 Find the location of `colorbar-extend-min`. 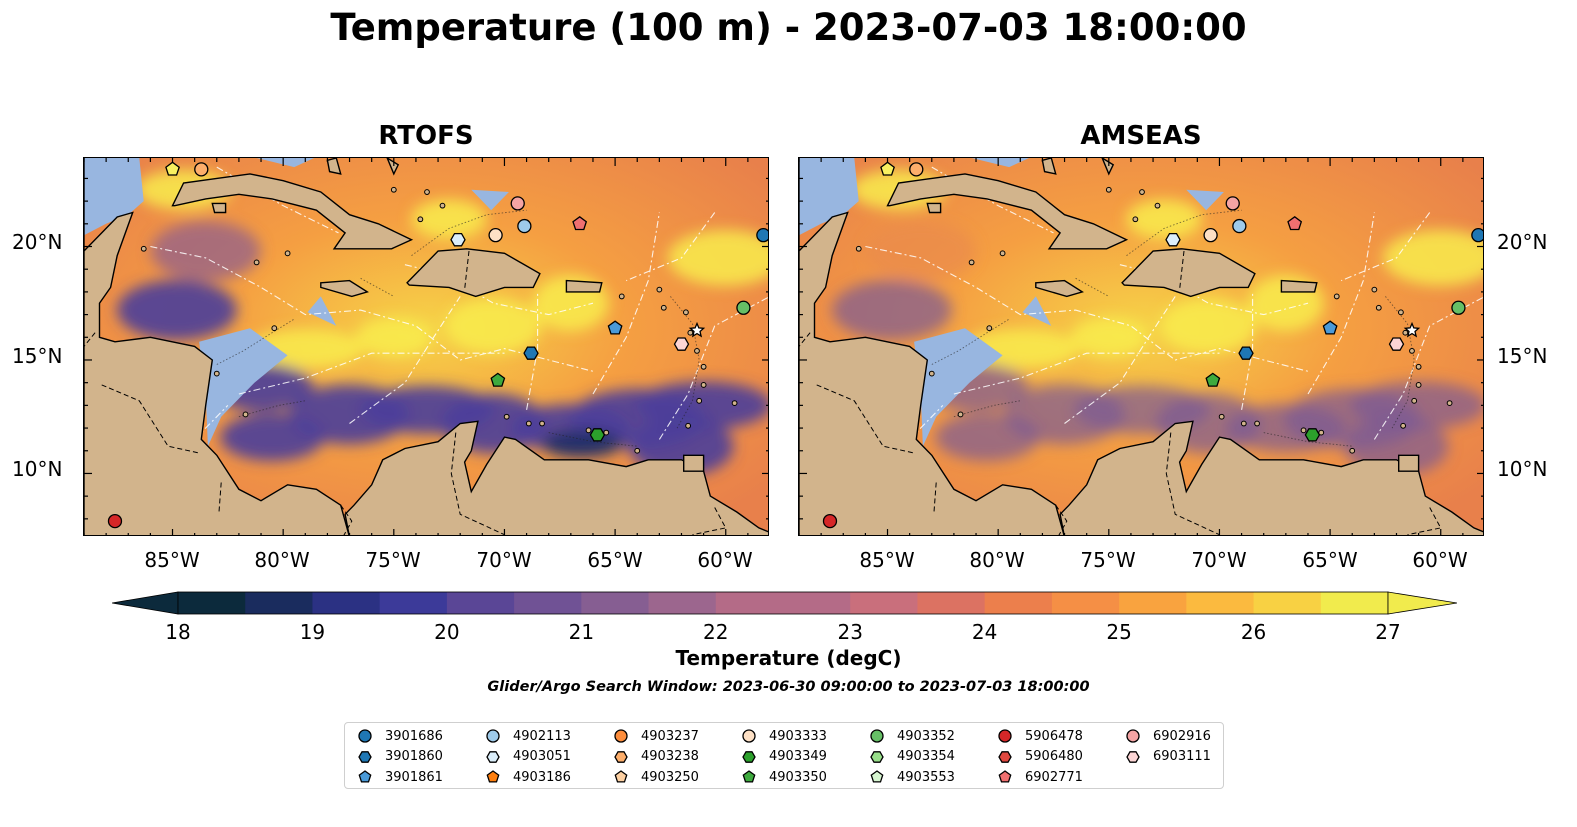

colorbar-extend-min is located at coordinates (145, 603).